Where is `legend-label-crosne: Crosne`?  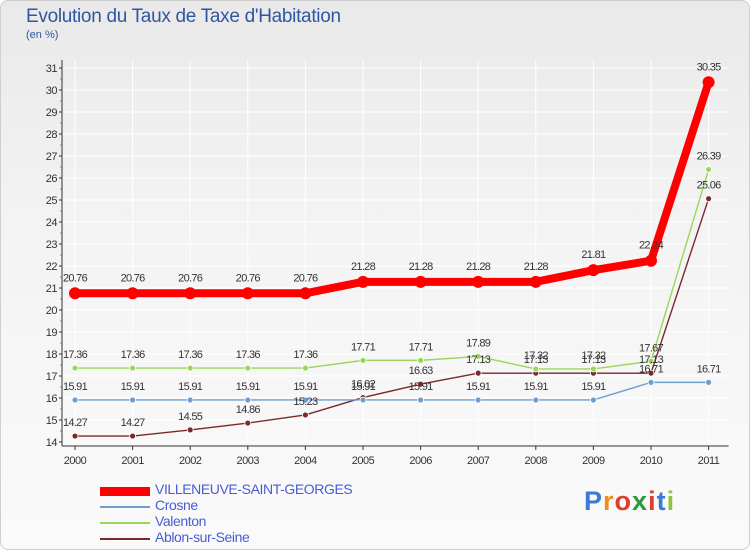
legend-label-crosne: Crosne is located at coordinates (176, 505).